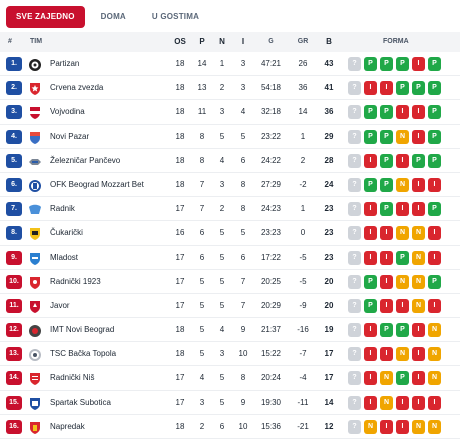 The image size is (460, 439). Describe the element at coordinates (222, 257) in the screenshot. I see `draw-value: 5` at that location.